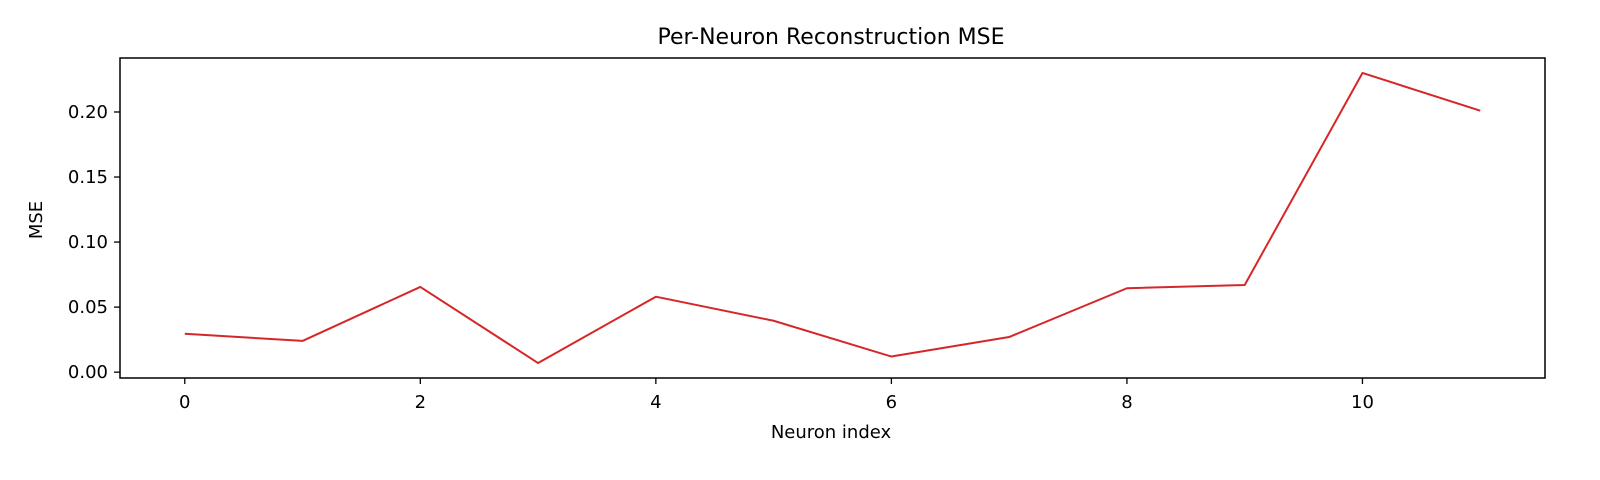  What do you see at coordinates (88, 242) in the screenshot?
I see `y-tick-label: 0.10` at bounding box center [88, 242].